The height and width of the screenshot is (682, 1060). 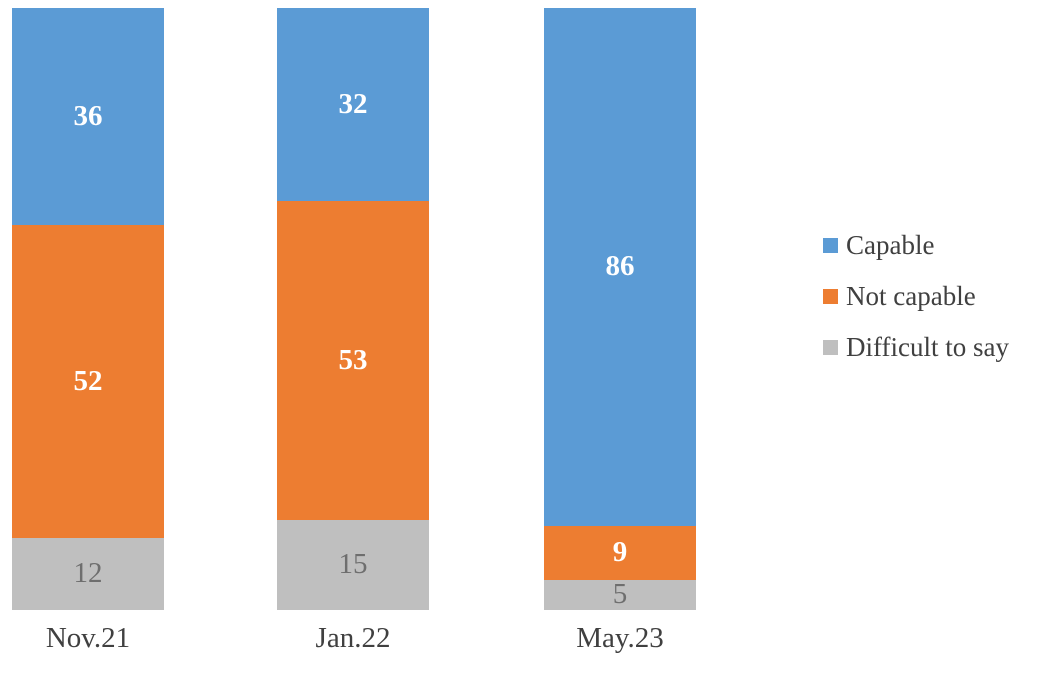 I want to click on data-label: 32, so click(x=353, y=103).